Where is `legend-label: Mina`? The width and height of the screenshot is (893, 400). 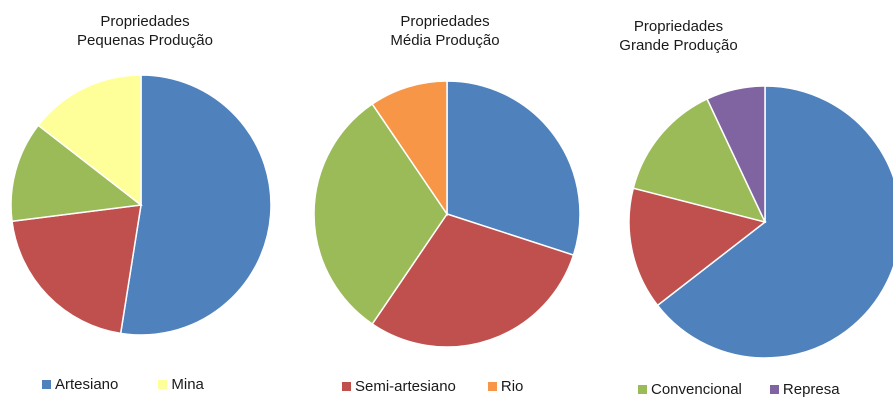 legend-label: Mina is located at coordinates (187, 384).